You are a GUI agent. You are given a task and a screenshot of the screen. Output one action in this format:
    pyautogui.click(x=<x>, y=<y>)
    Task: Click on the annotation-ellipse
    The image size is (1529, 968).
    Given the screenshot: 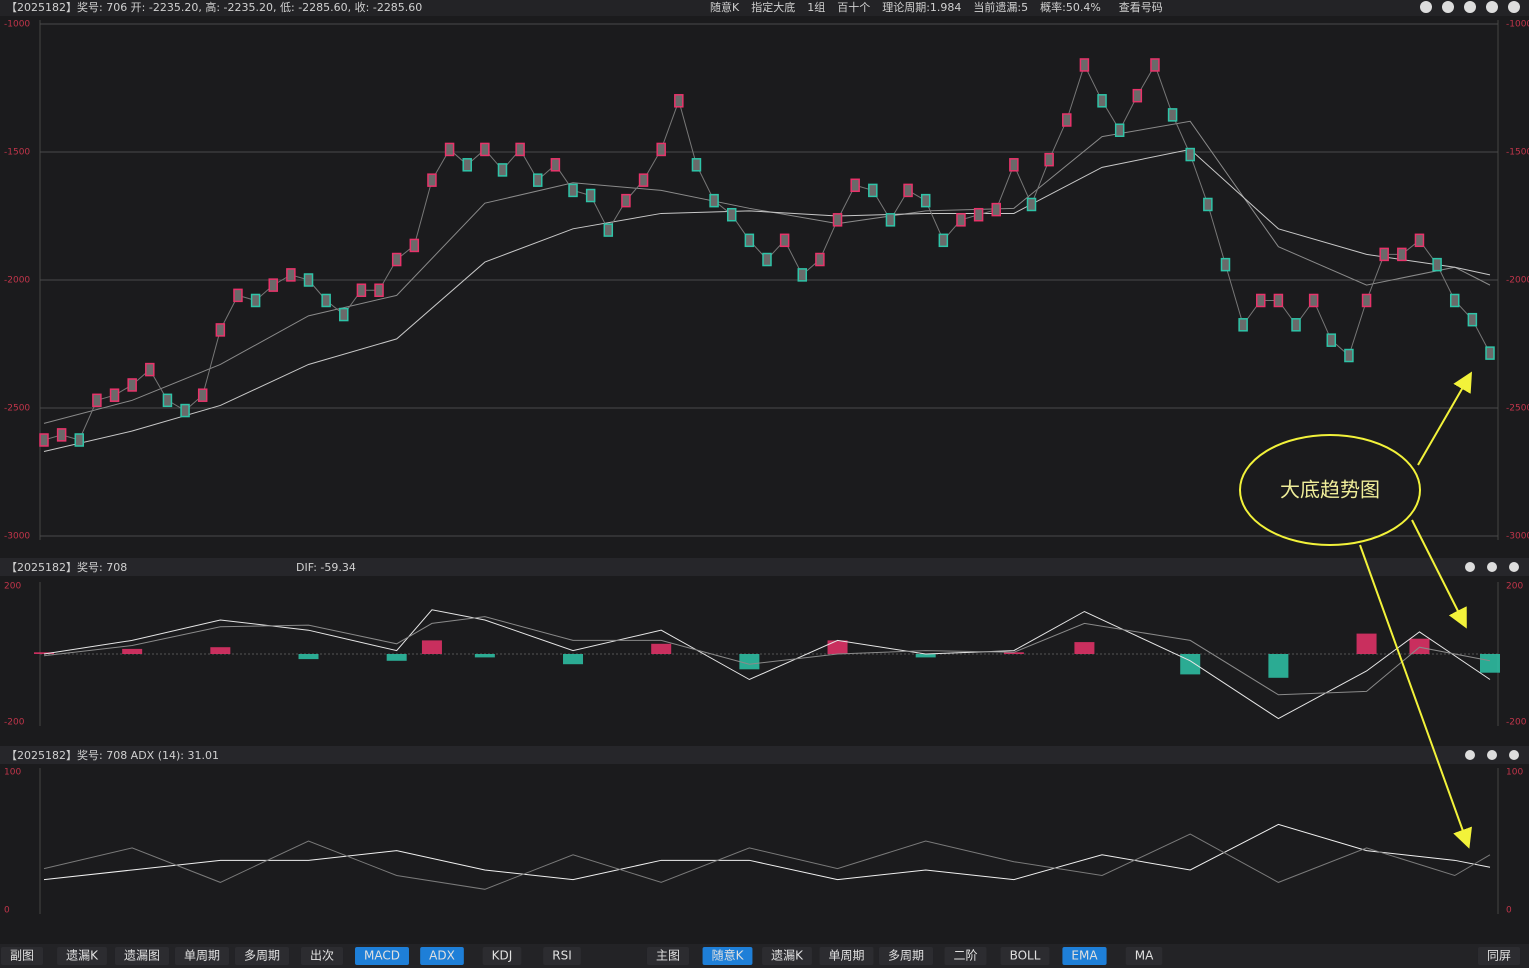 What is the action you would take?
    pyautogui.click(x=1330, y=490)
    